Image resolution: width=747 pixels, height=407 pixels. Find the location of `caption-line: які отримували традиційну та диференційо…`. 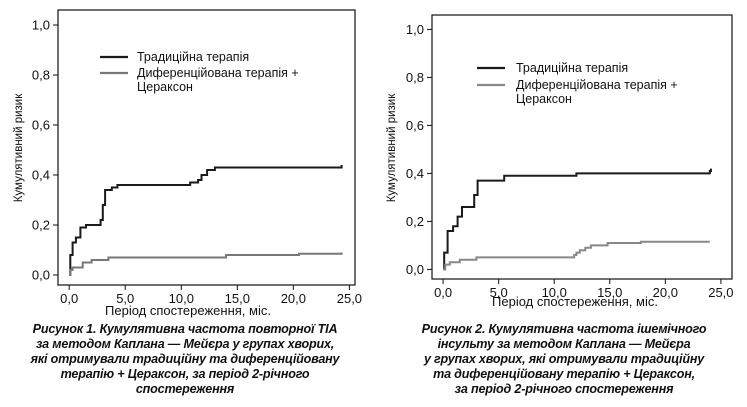

caption-line: які отримували традиційну та диференційо… is located at coordinates (185, 359).